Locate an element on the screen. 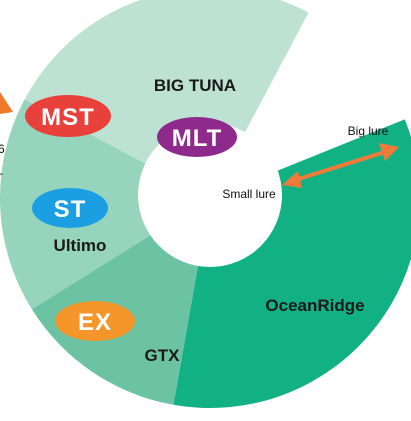 Image resolution: width=411 pixels, height=421 pixels. segment-label: BIG TUNA is located at coordinates (195, 85).